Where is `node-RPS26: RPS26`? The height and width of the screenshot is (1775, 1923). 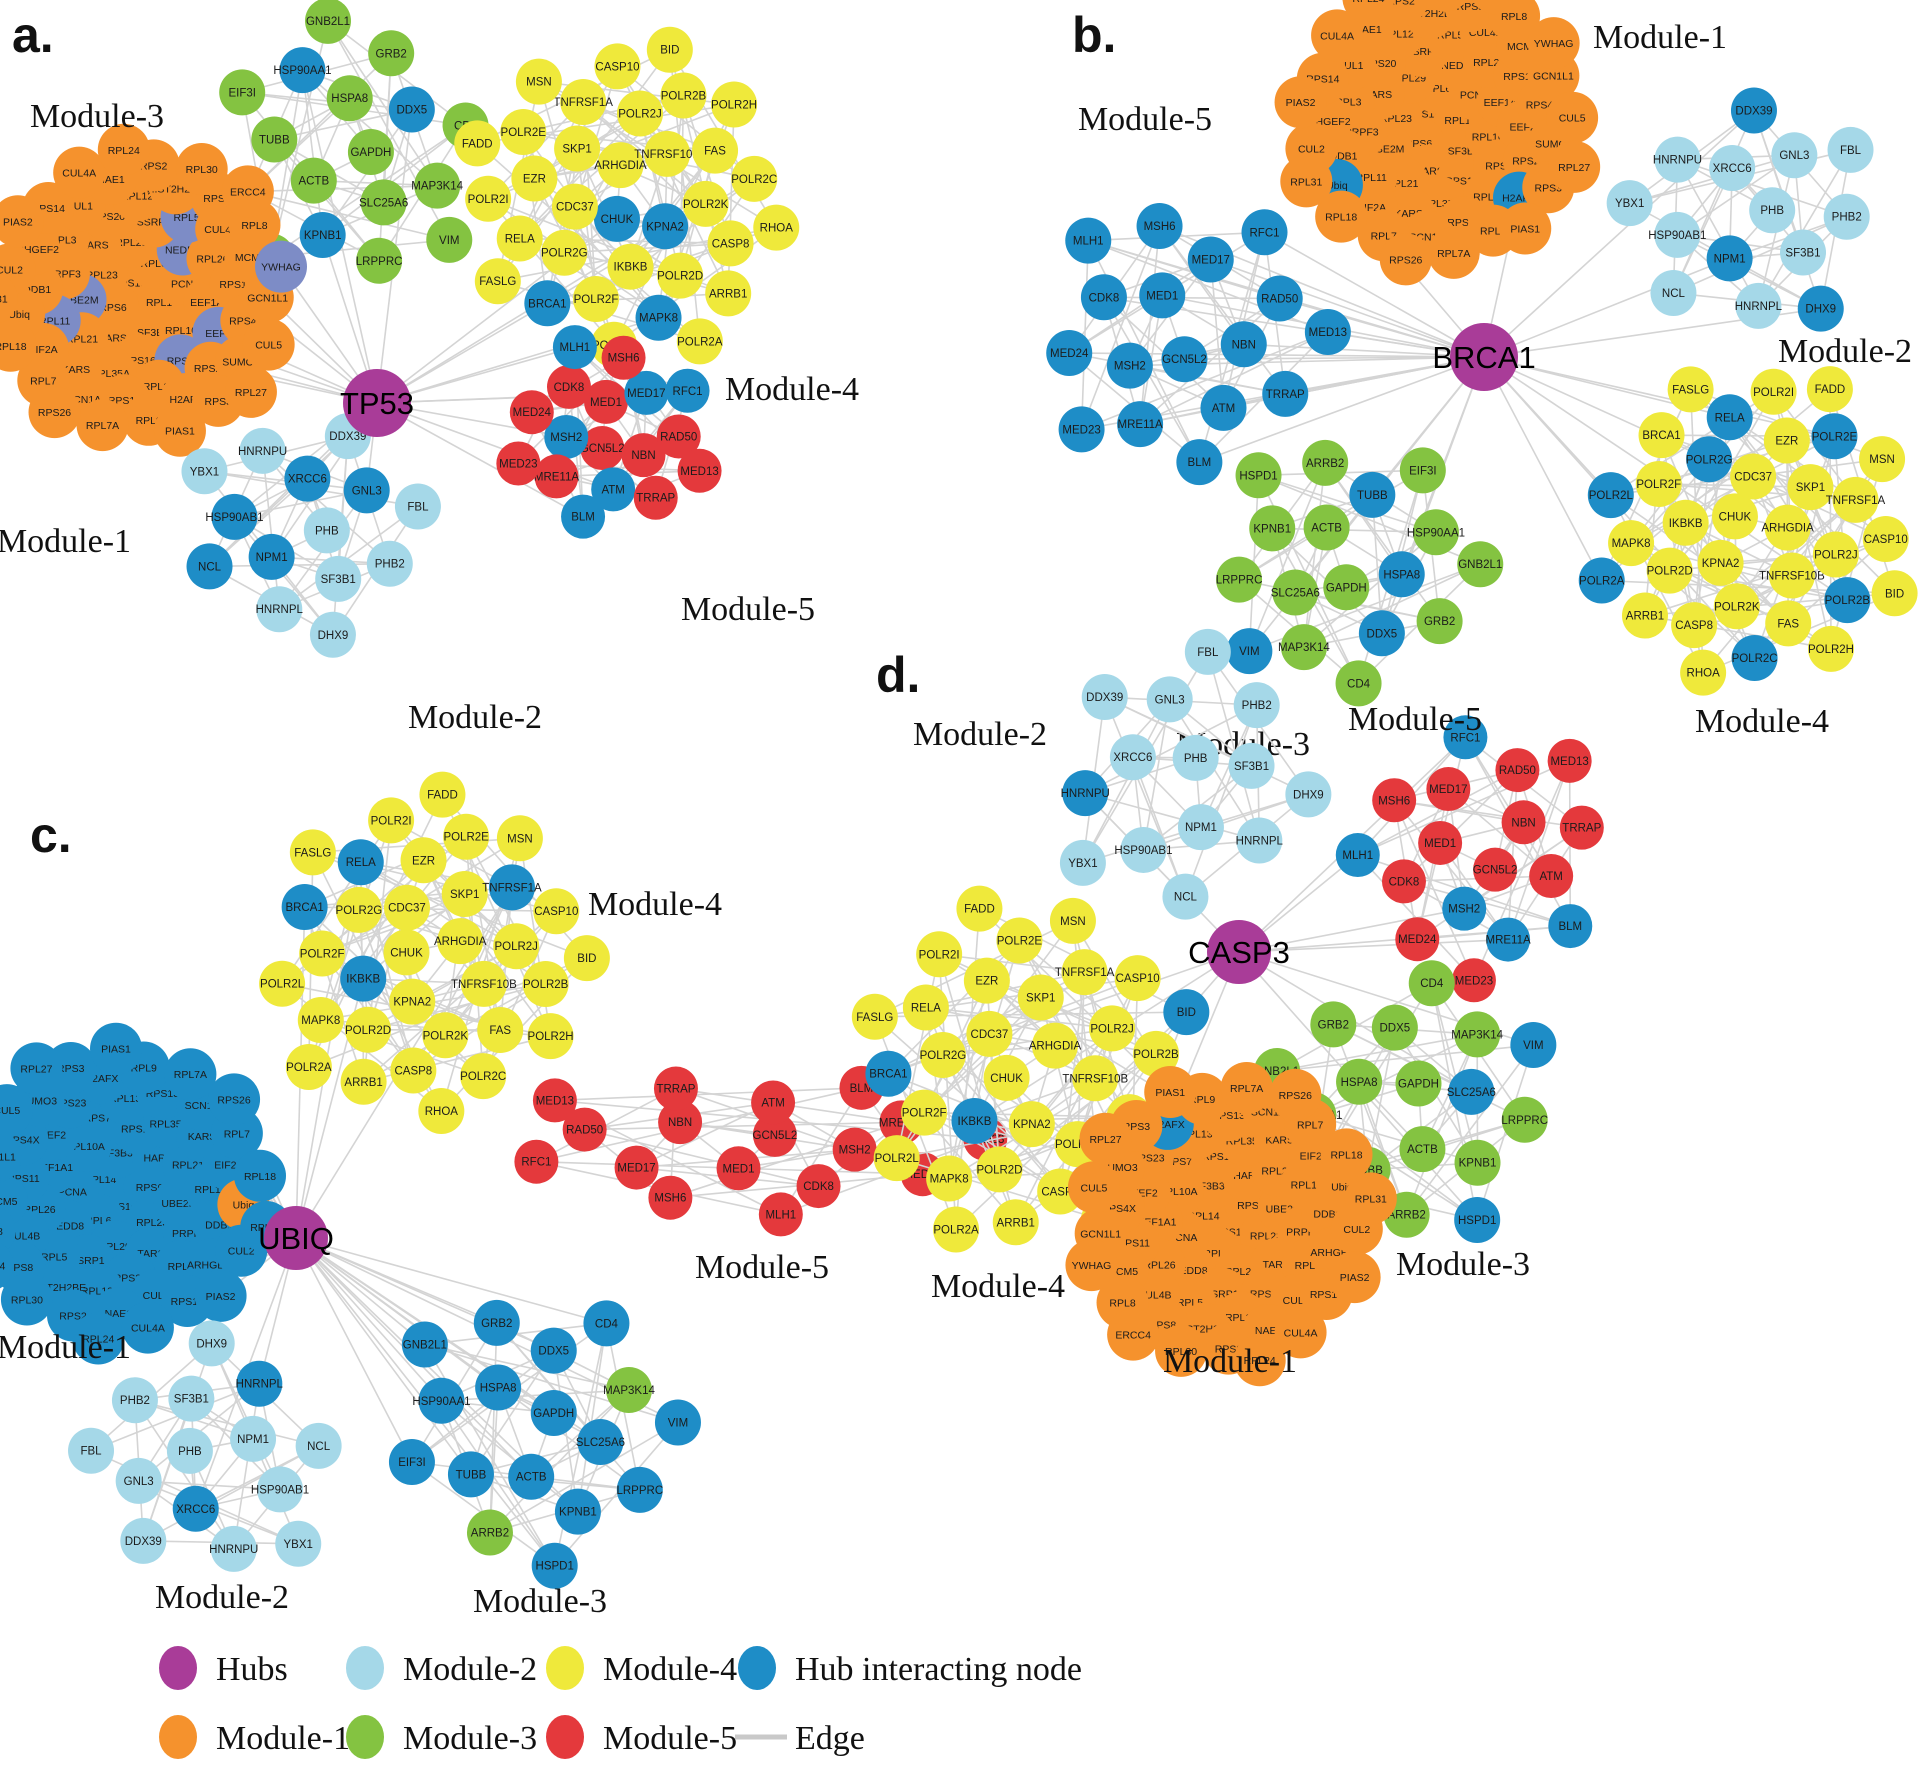
node-RPS26: RPS26 is located at coordinates (54, 412).